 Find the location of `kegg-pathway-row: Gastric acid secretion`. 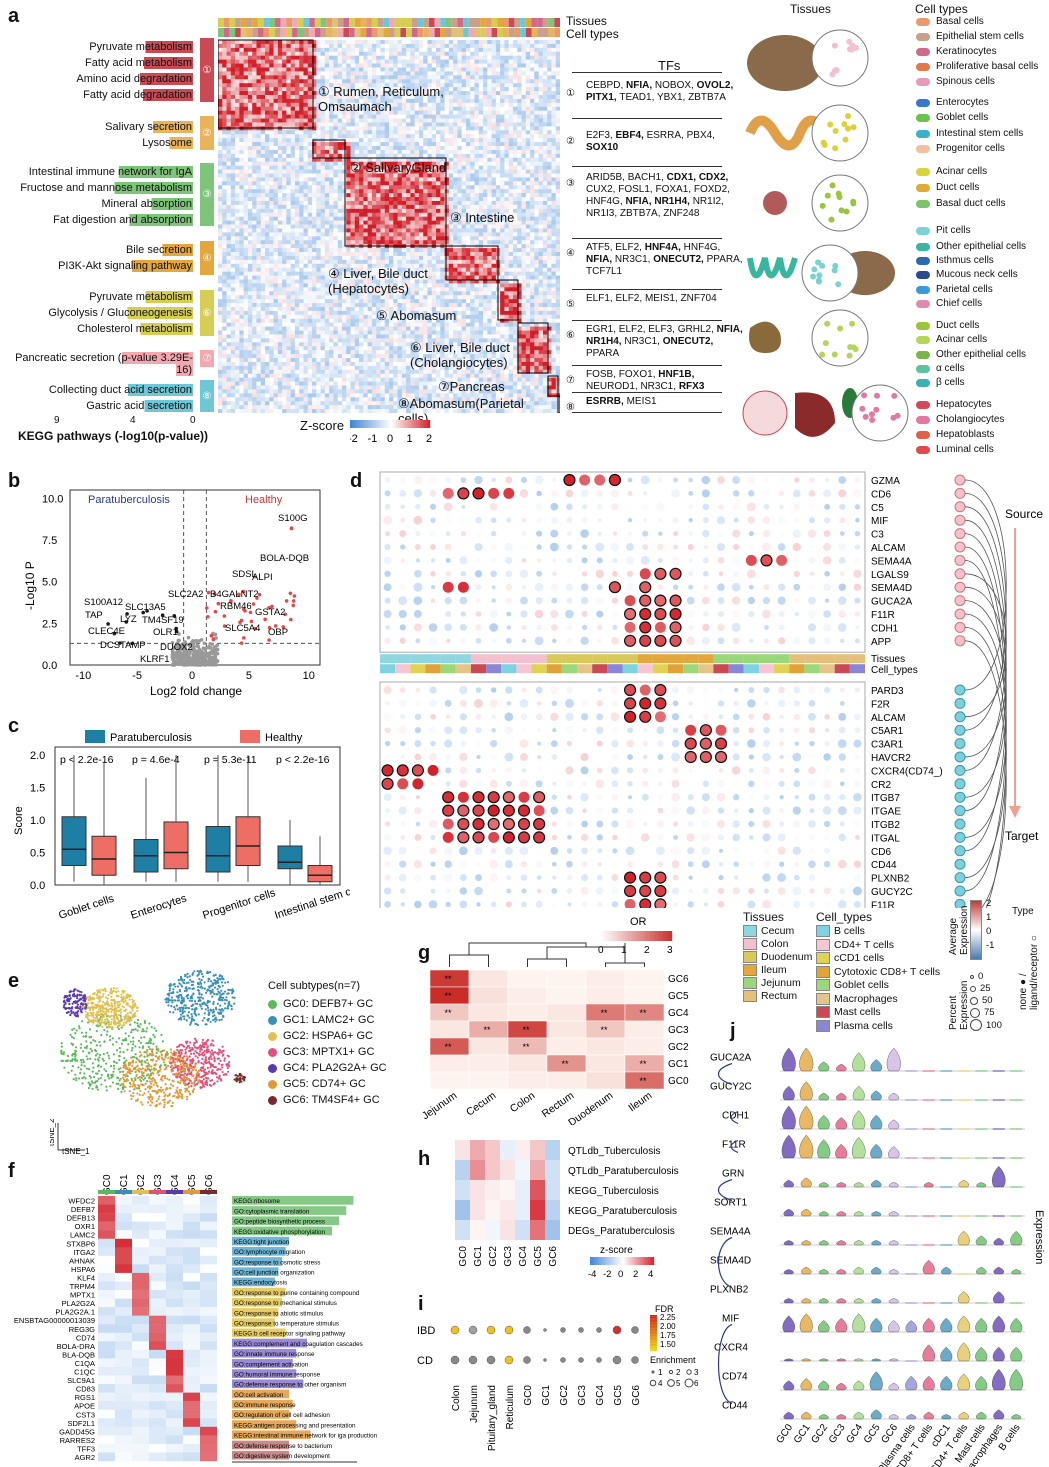

kegg-pathway-row: Gastric acid secretion is located at coordinates (96, 406).